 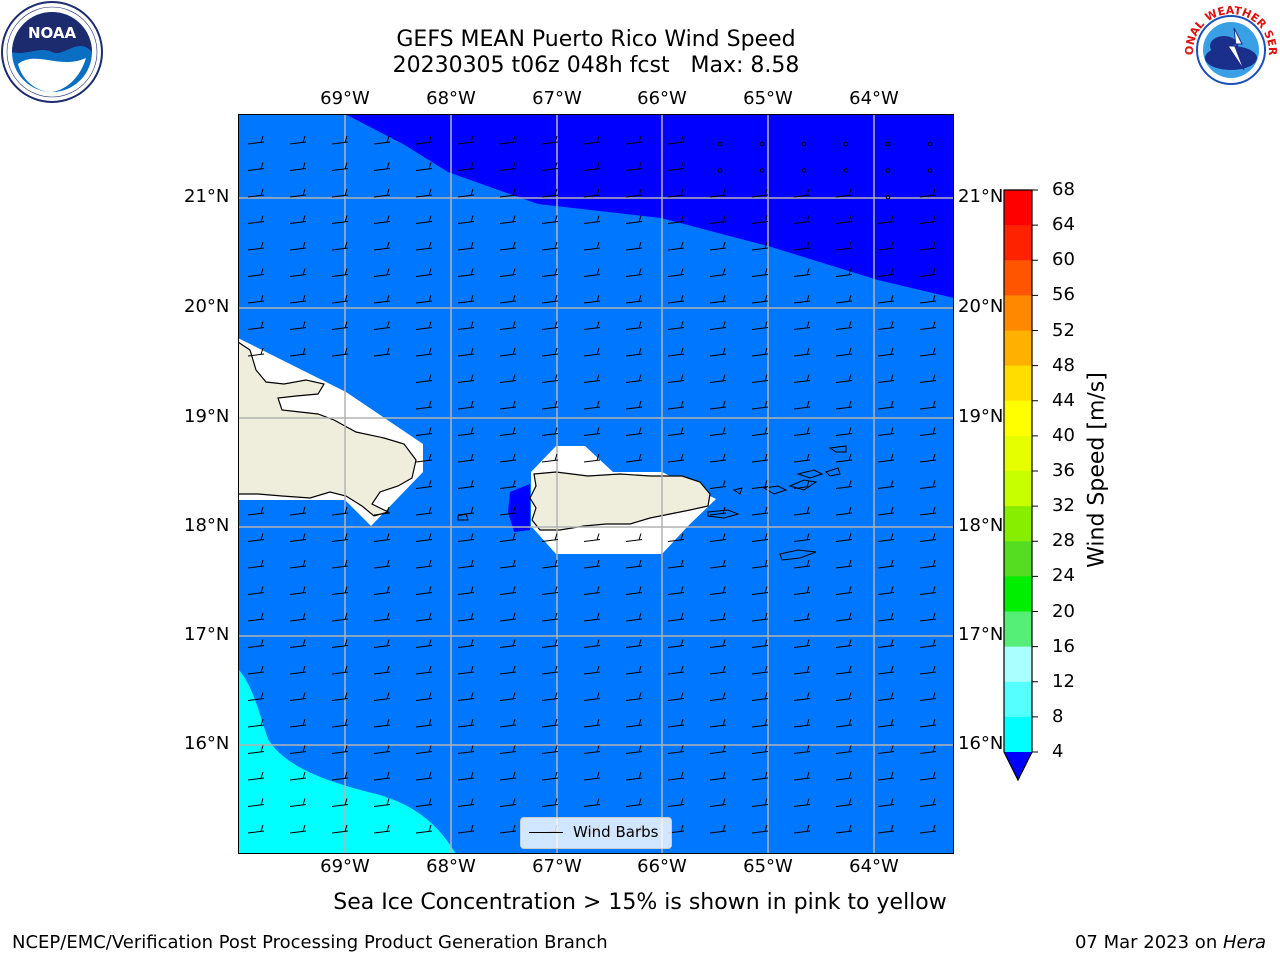 I want to click on culebra-vieques-outline, so click(x=723, y=514).